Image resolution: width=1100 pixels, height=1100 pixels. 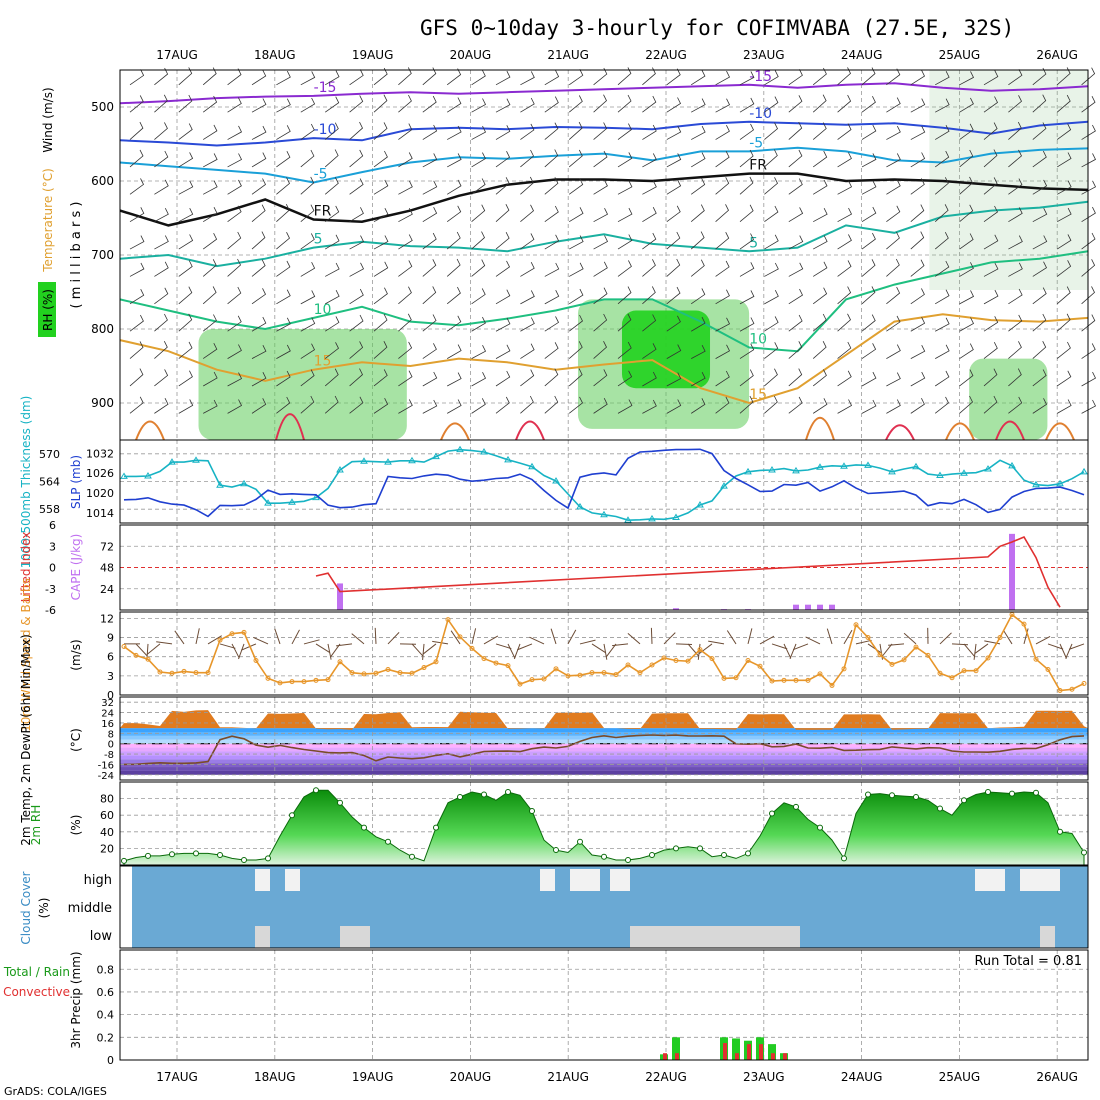 I want to click on rh-frame, so click(x=604, y=823).